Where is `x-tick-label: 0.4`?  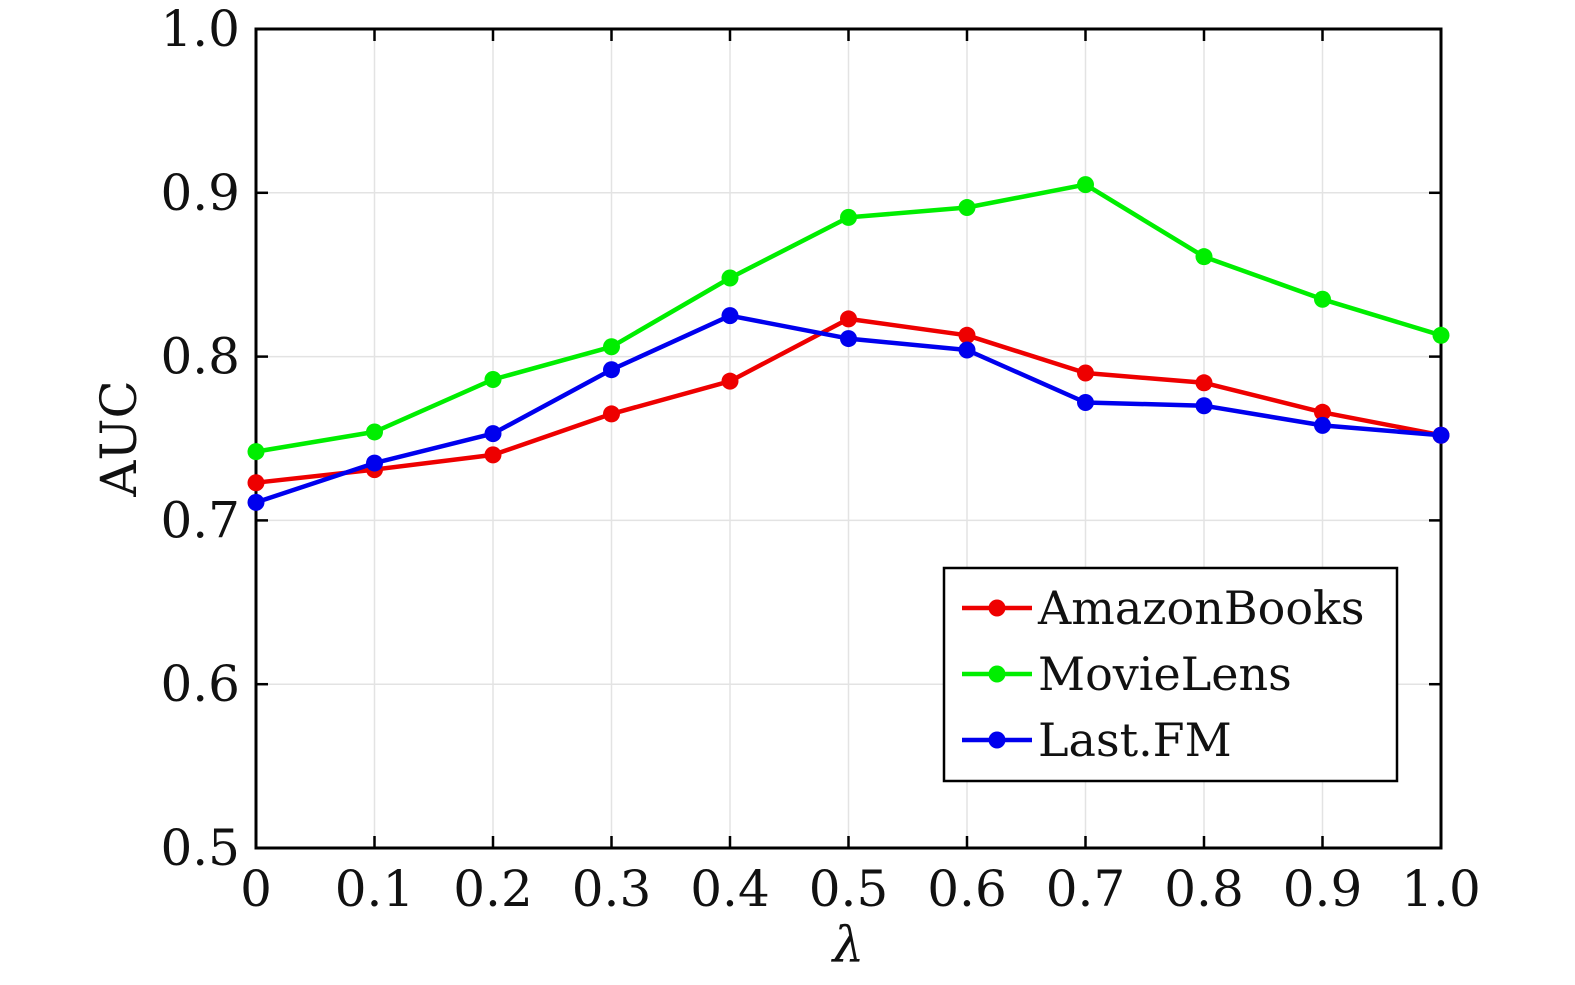 x-tick-label: 0.4 is located at coordinates (730, 889).